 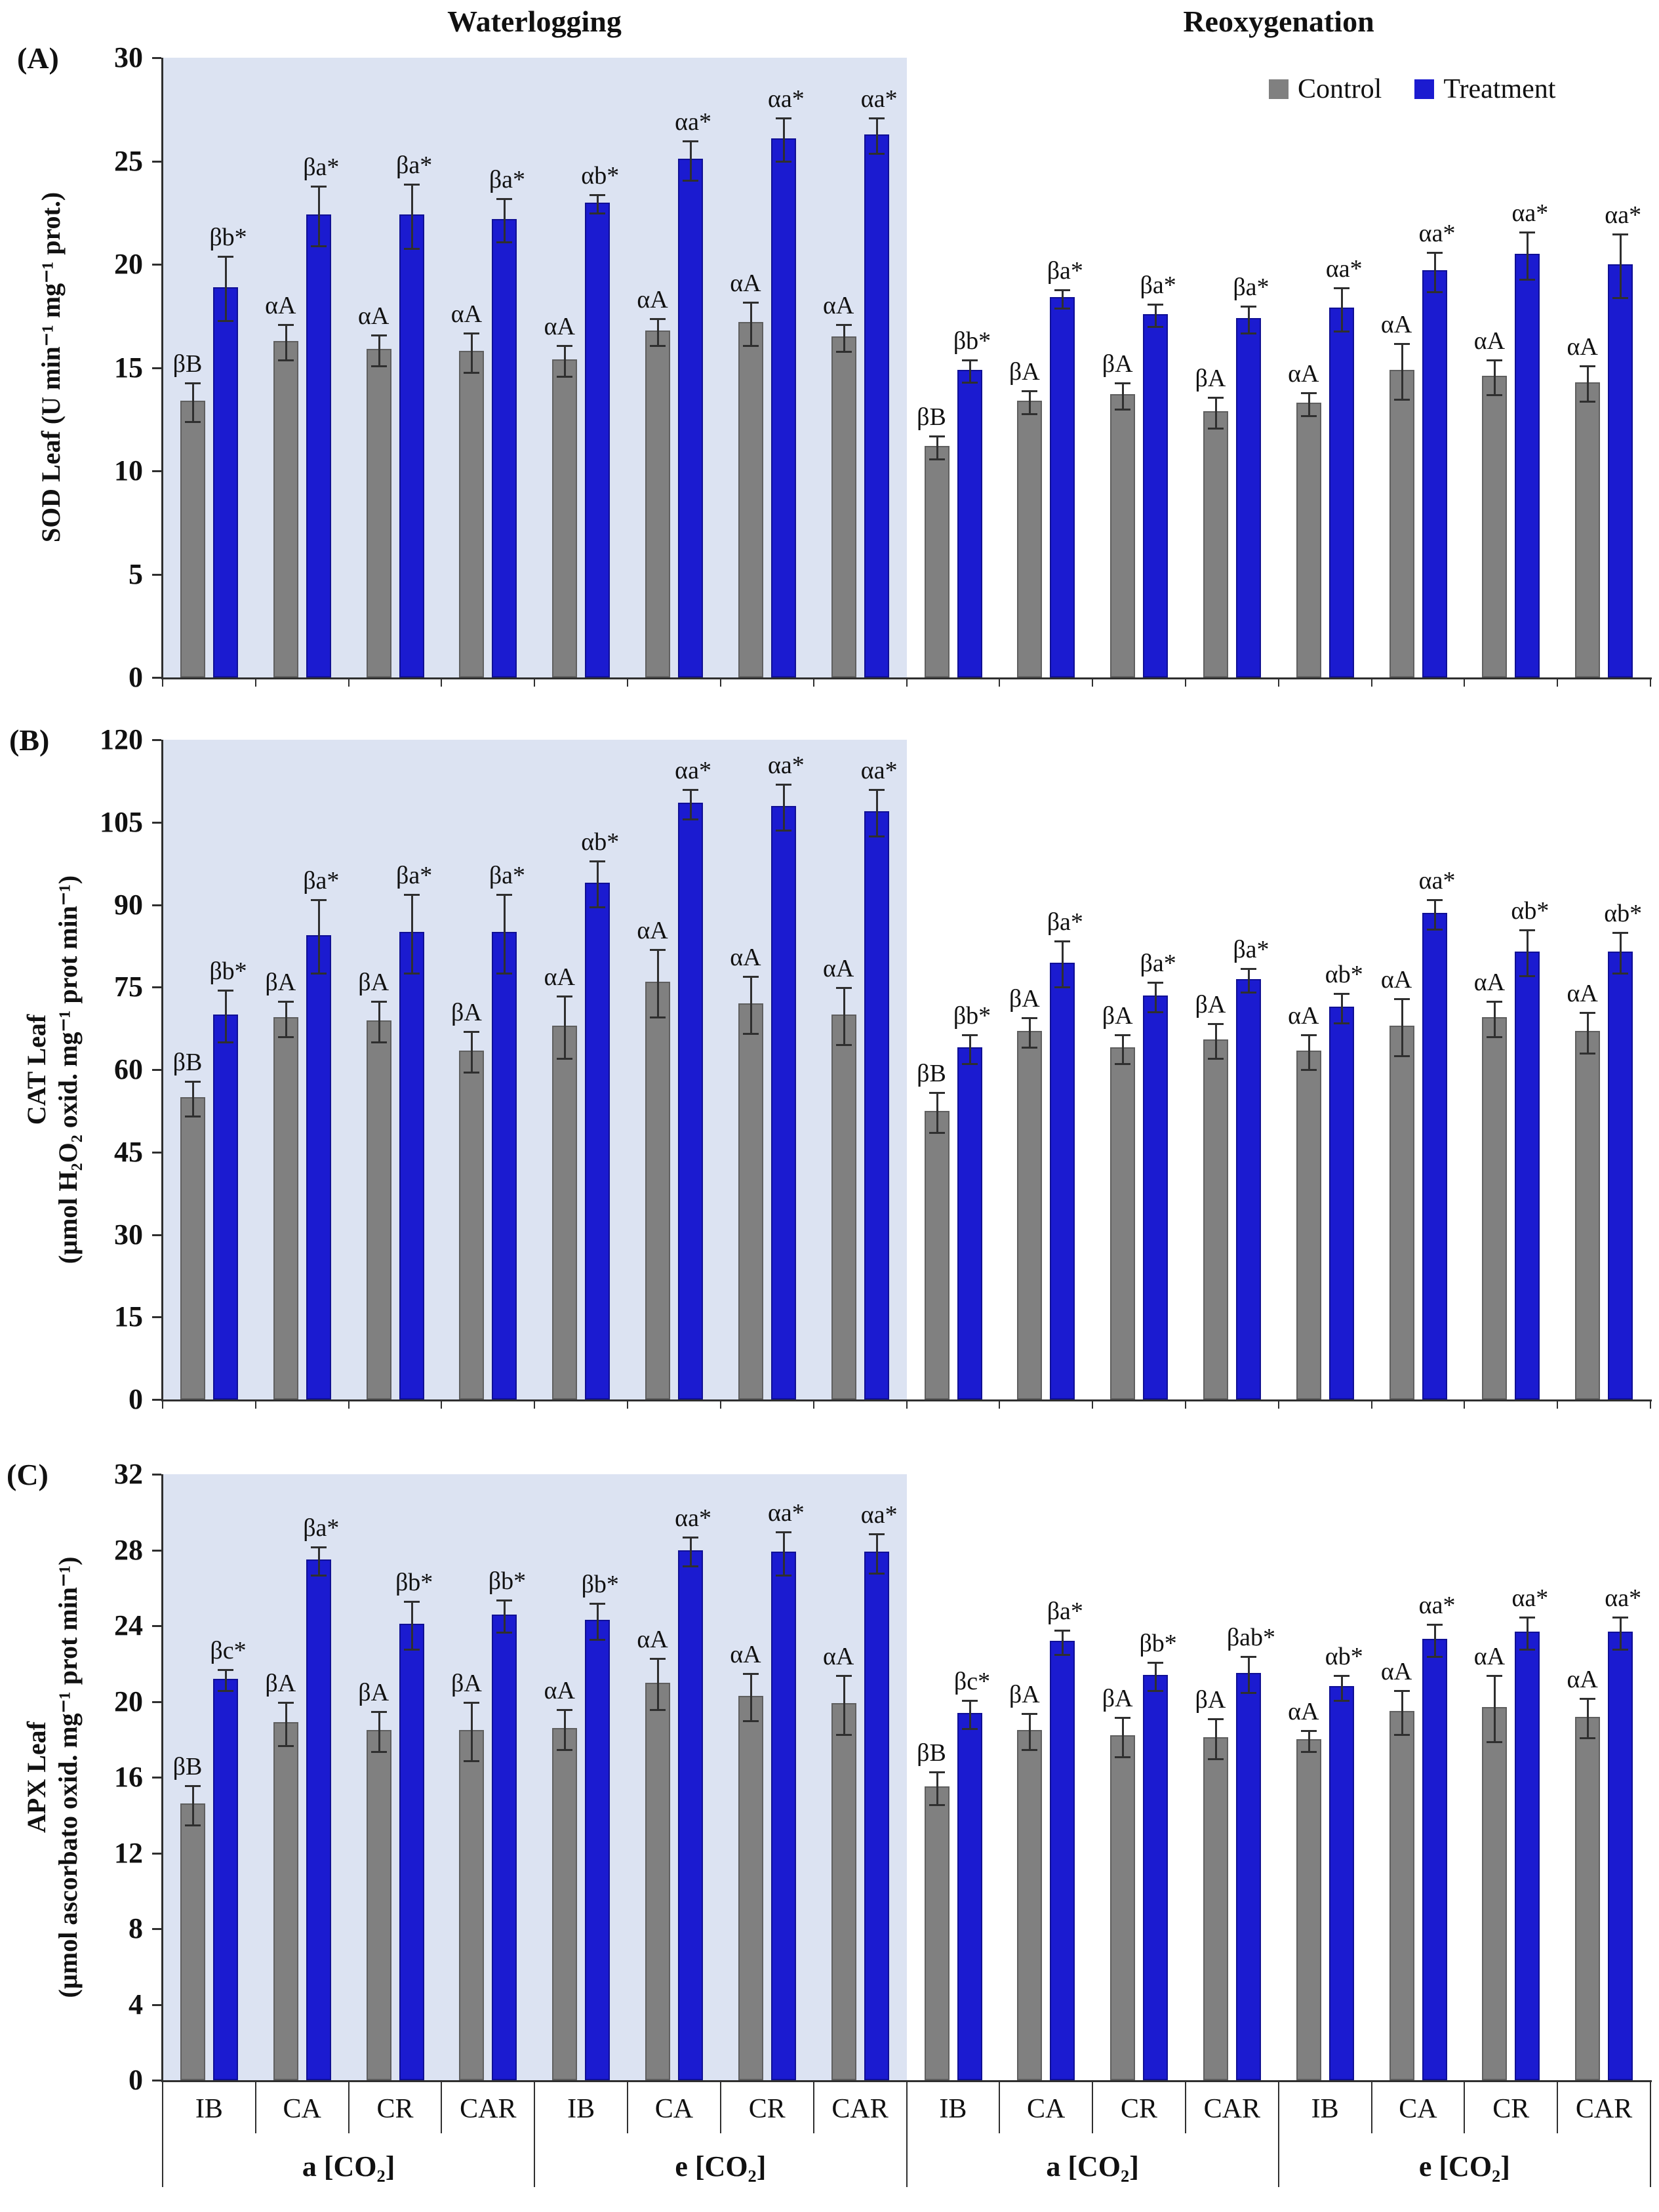 What do you see at coordinates (1279, 89) in the screenshot?
I see `legend-control-swatch` at bounding box center [1279, 89].